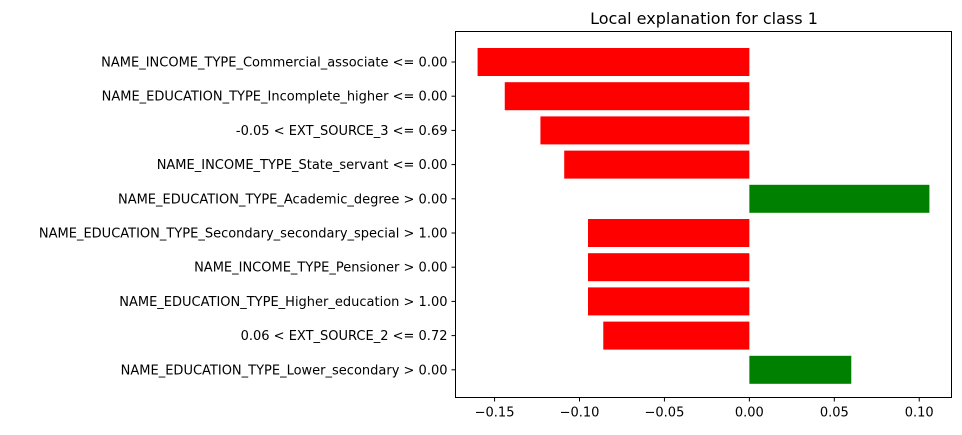 This screenshot has width=962, height=435. Describe the element at coordinates (704, 409) in the screenshot. I see `x-axis-ticks: −0.15 −0.10 −0.05 0.00 0.05 0.10` at that location.